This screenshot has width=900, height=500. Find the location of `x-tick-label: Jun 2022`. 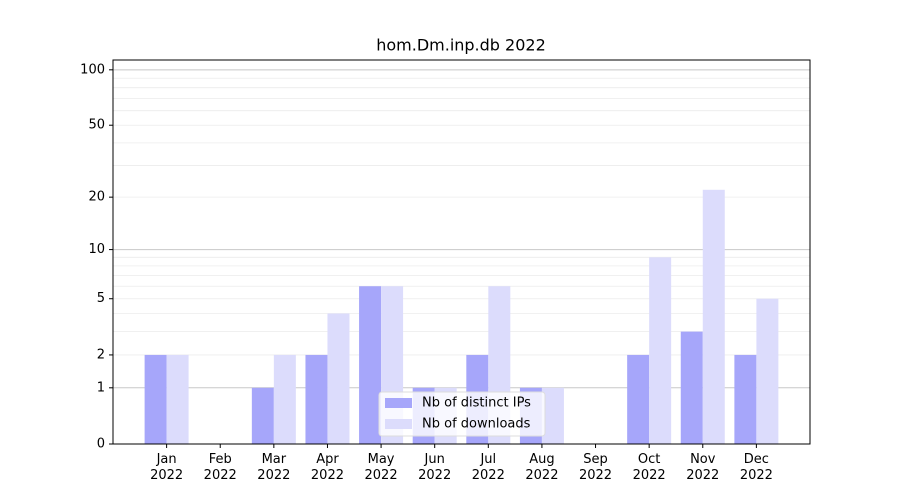

x-tick-label: Jun 2022 is located at coordinates (435, 467).